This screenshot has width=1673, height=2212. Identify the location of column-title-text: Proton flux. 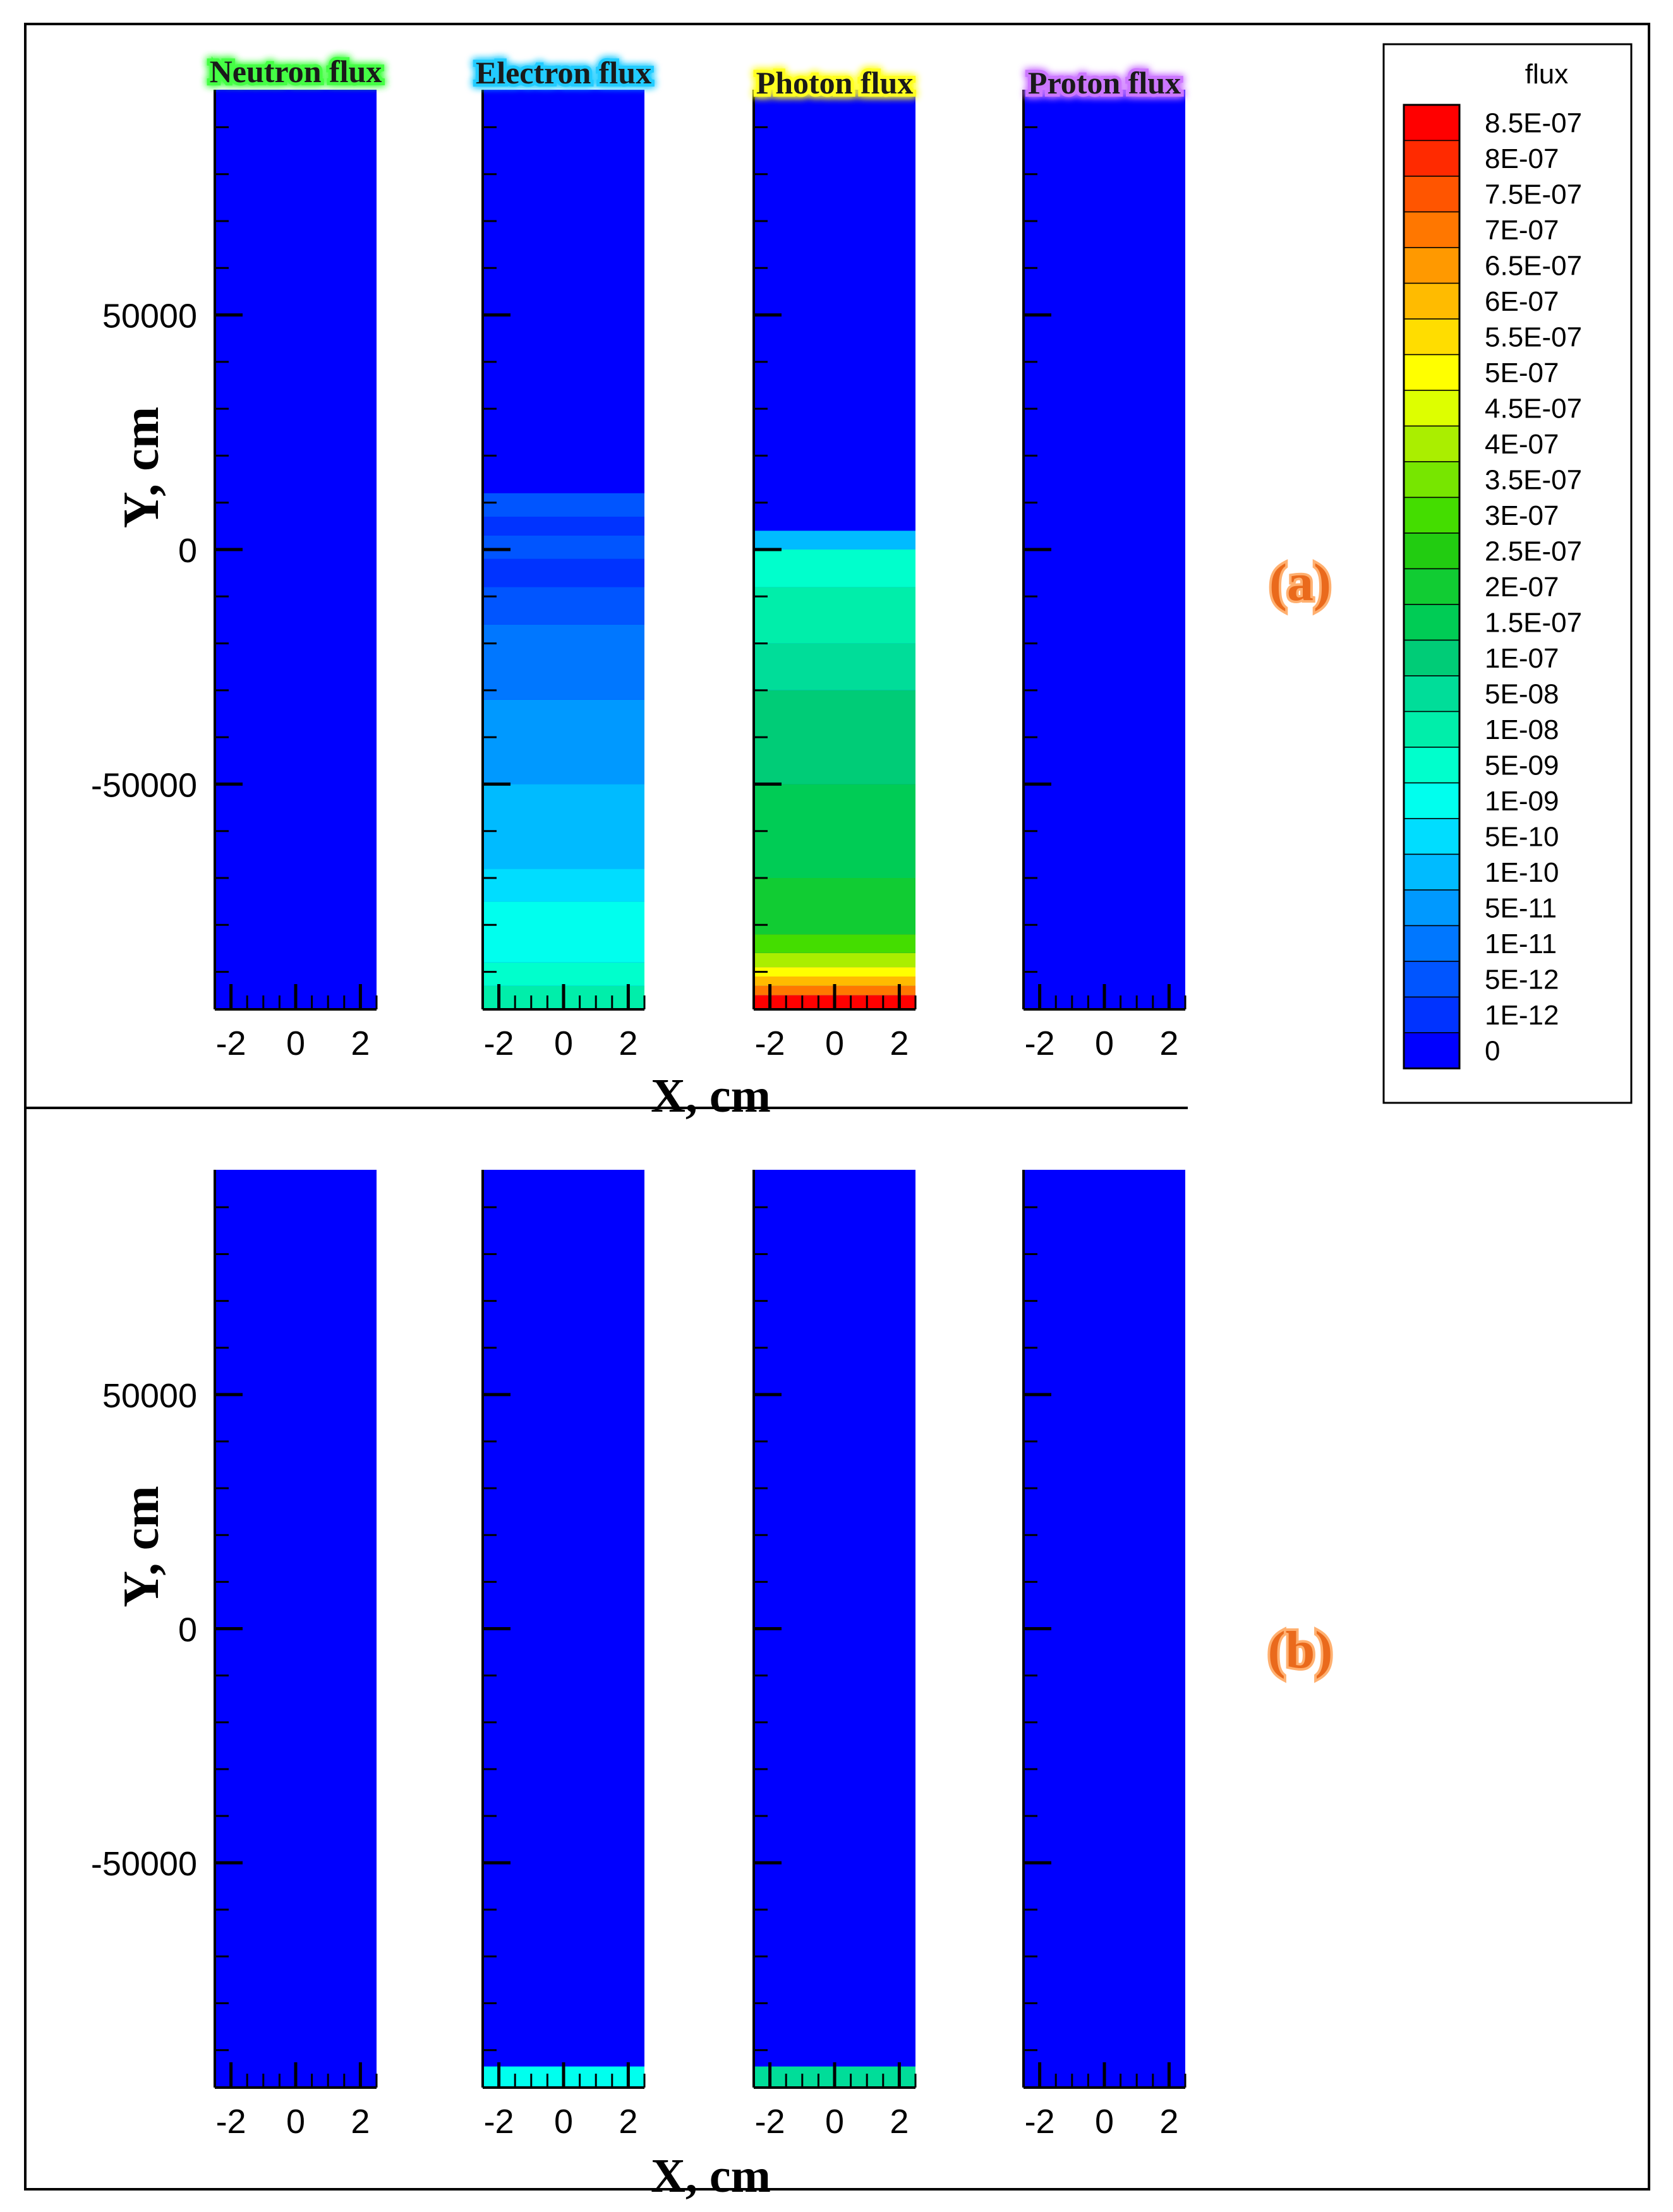
(1104, 82).